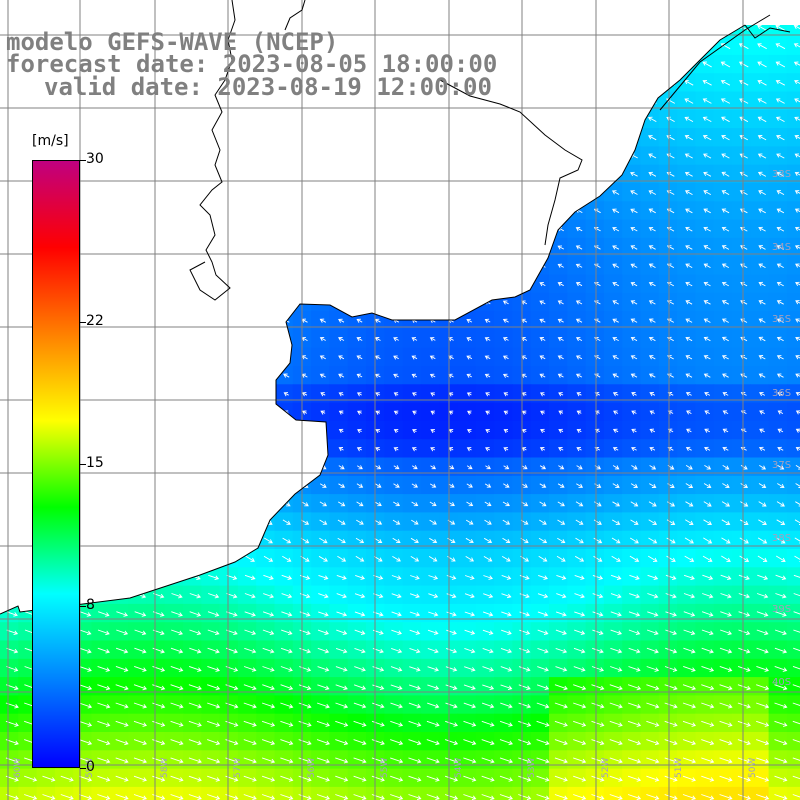  I want to click on lat-label: 33S, so click(781, 174).